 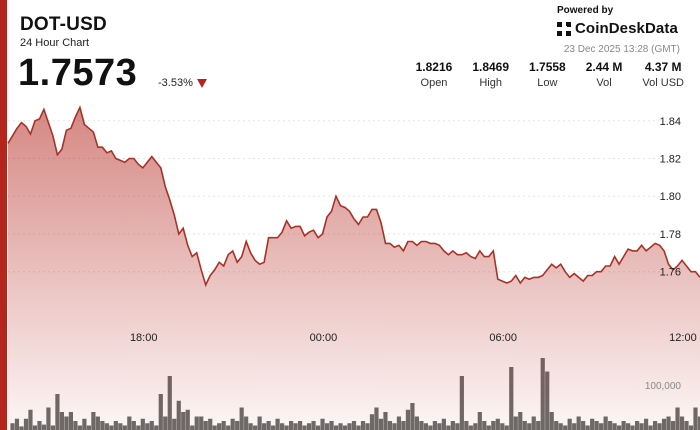 I want to click on stat-value: 1.8469, so click(x=491, y=67).